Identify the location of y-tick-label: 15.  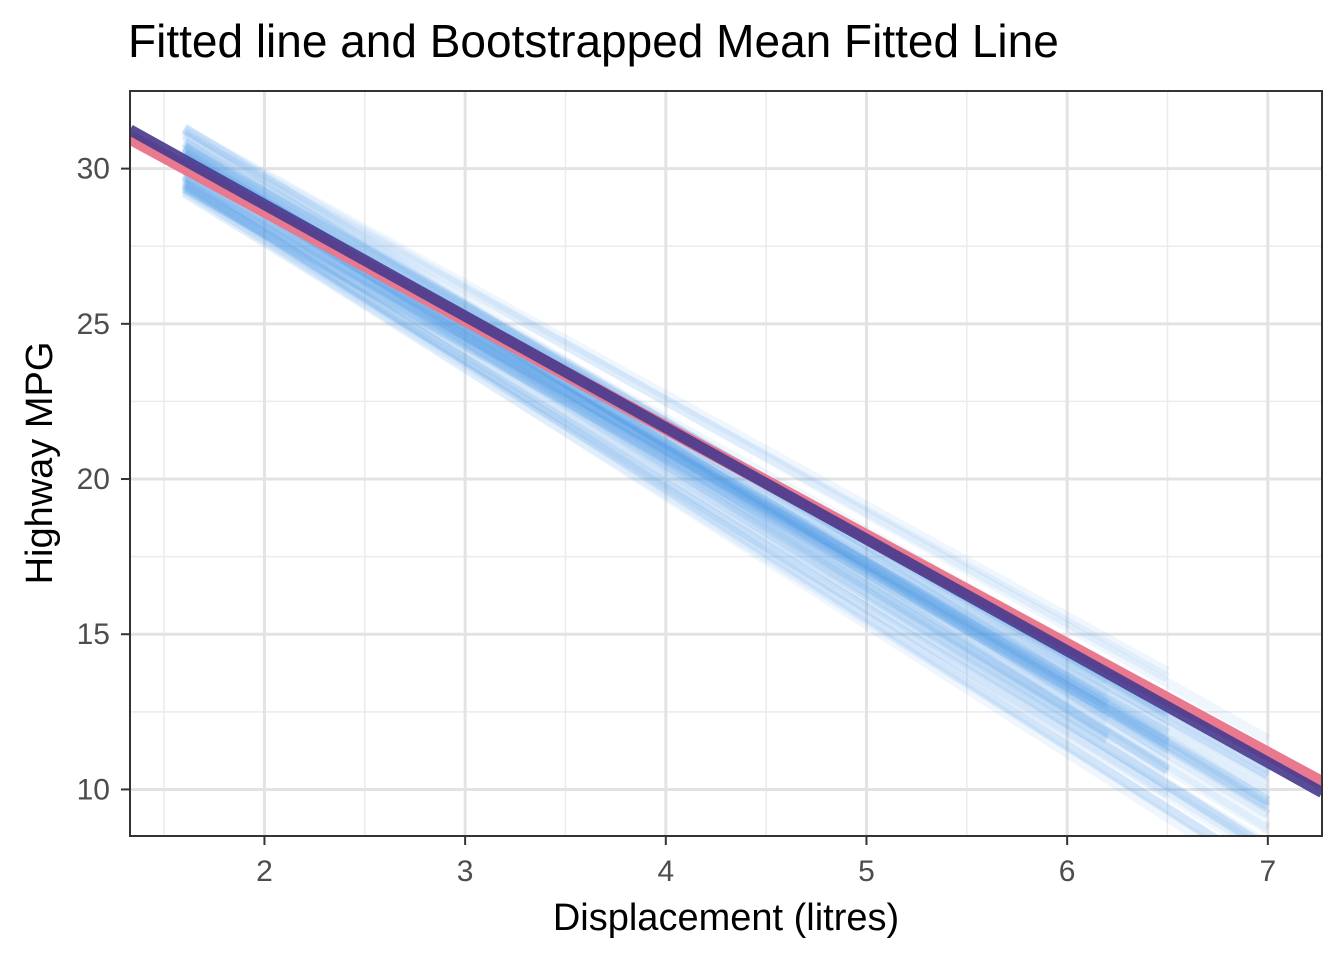
(93, 634).